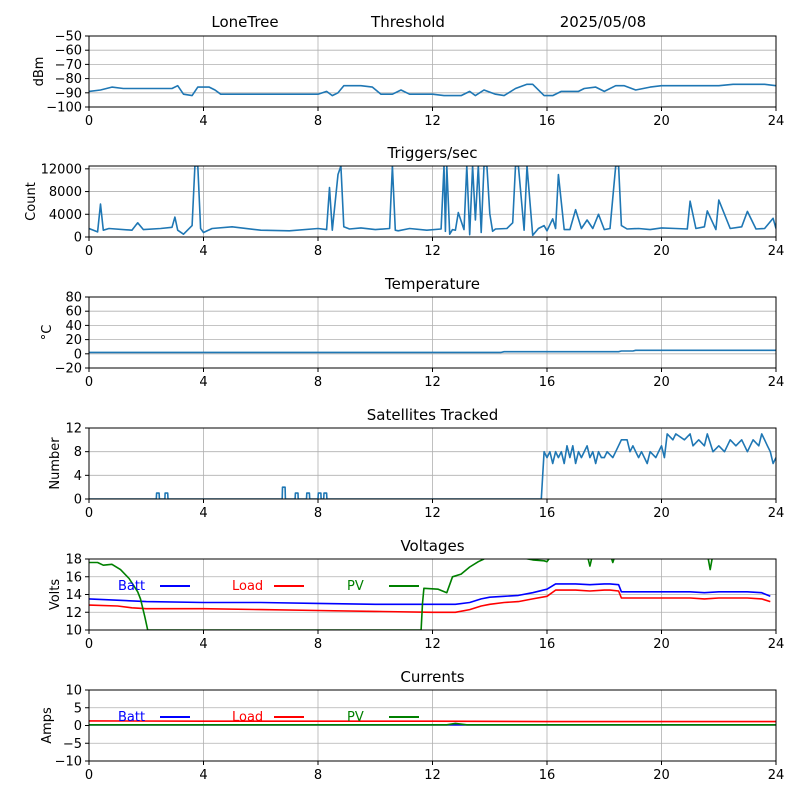  What do you see at coordinates (73, 560) in the screenshot?
I see `y-tick-label: 18` at bounding box center [73, 560].